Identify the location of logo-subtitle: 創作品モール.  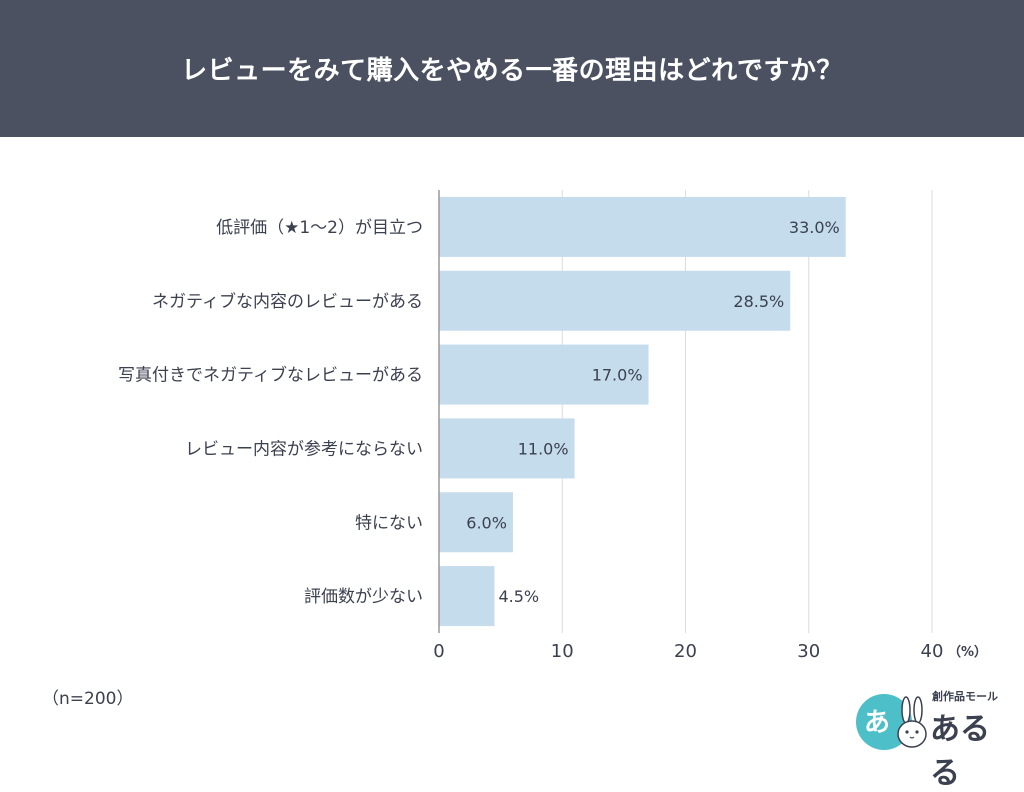
(965, 696).